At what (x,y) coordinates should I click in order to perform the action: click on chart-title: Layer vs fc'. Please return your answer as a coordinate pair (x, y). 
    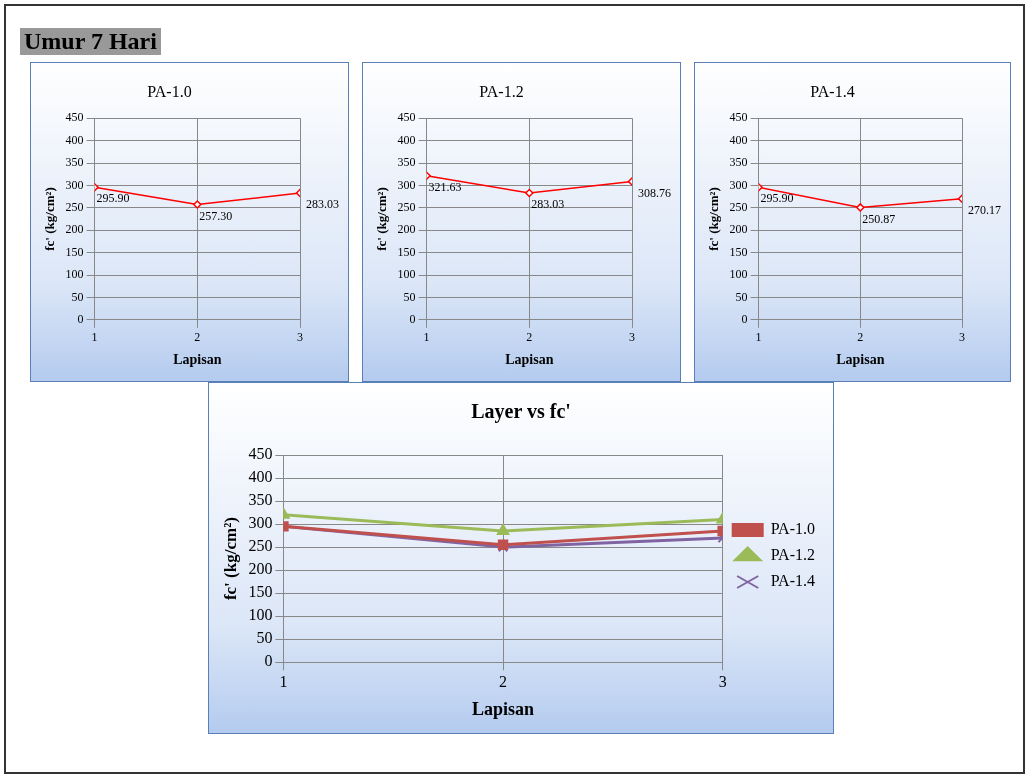
    Looking at the image, I should click on (521, 412).